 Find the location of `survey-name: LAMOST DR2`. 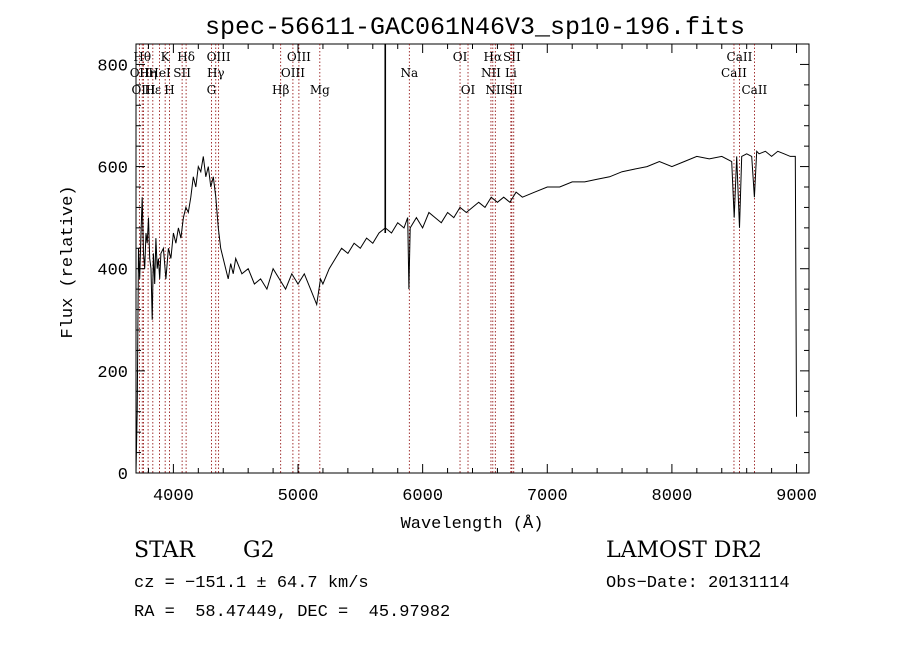

survey-name: LAMOST DR2 is located at coordinates (684, 550).